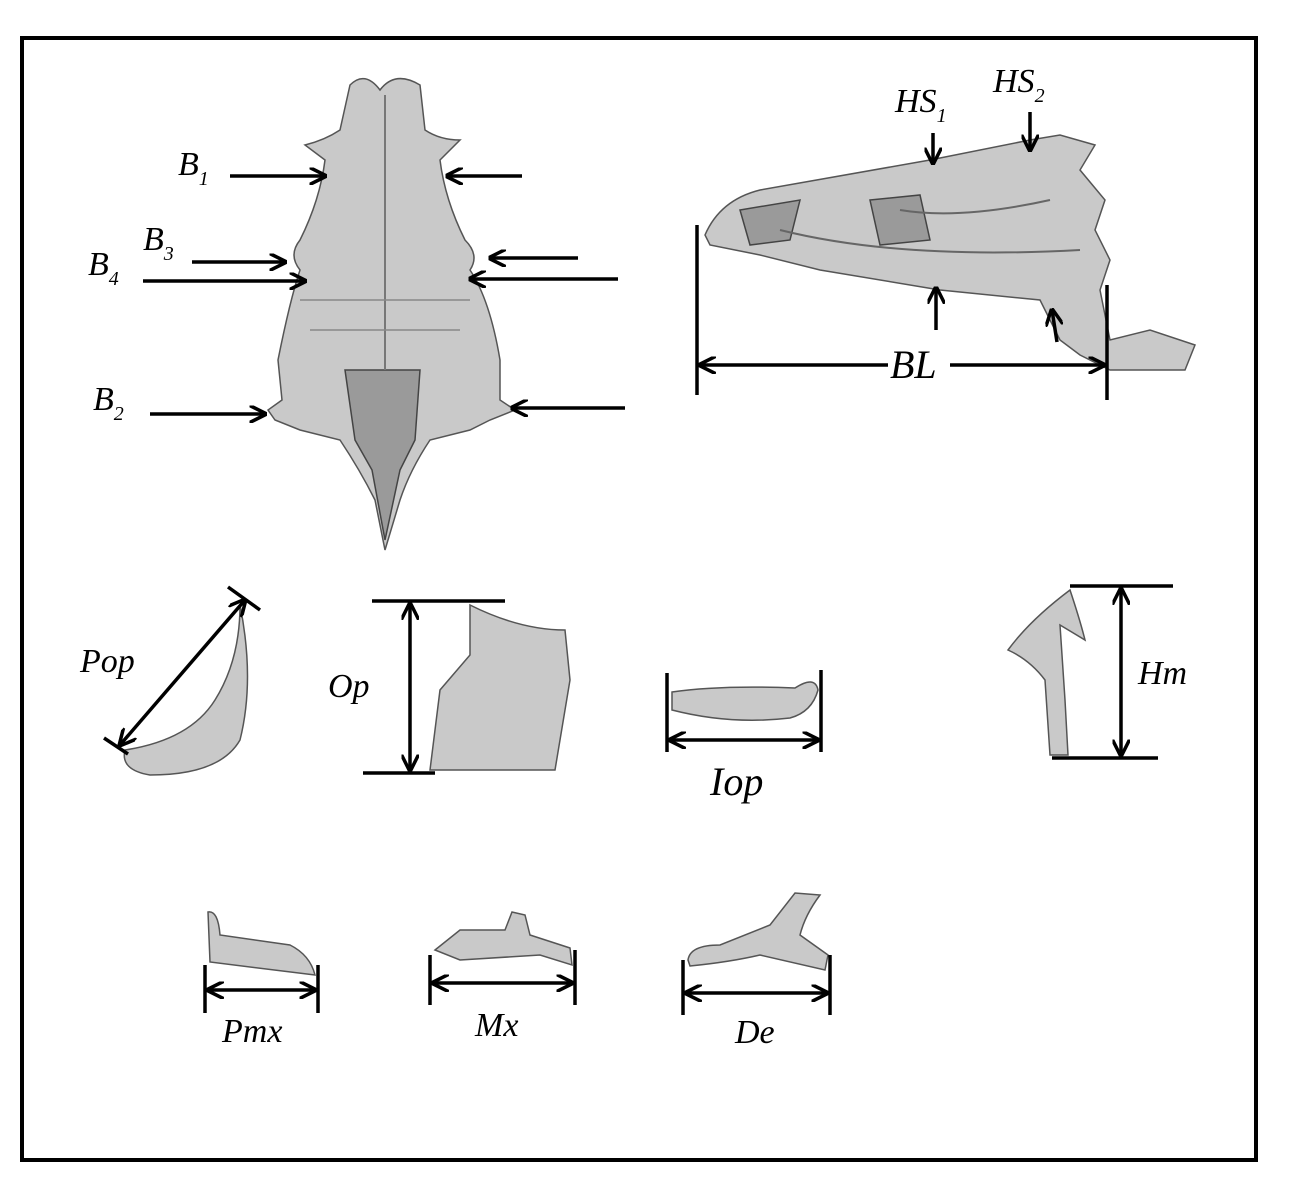 Image resolution: width=1289 pixels, height=1191 pixels. I want to click on hs2-measurement: HS2, so click(1018, 106).